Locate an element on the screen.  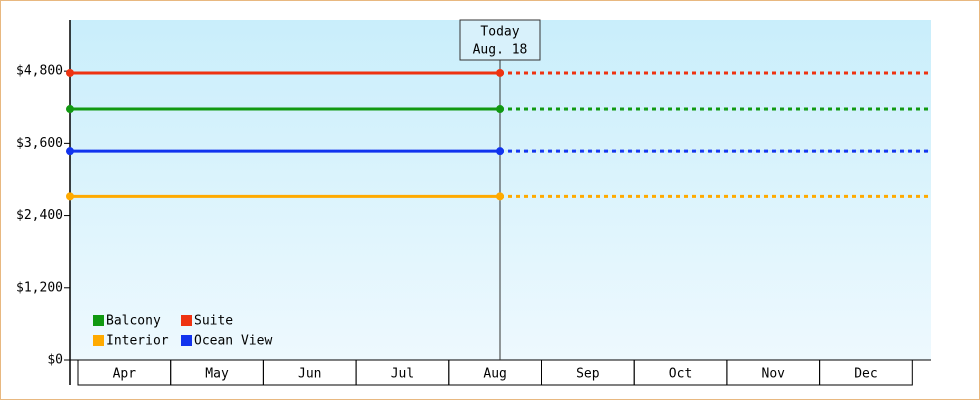
today-box is located at coordinates (500, 40).